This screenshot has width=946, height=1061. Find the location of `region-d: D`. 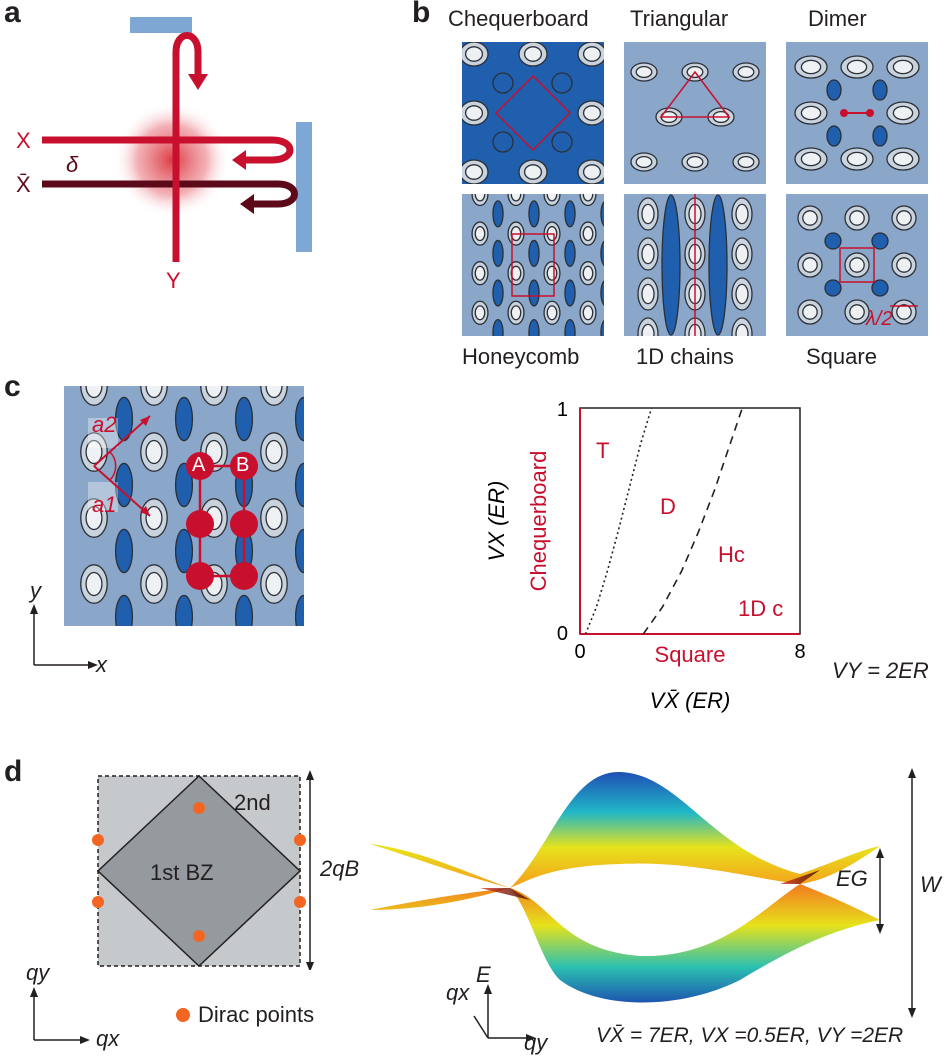

region-d: D is located at coordinates (668, 506).